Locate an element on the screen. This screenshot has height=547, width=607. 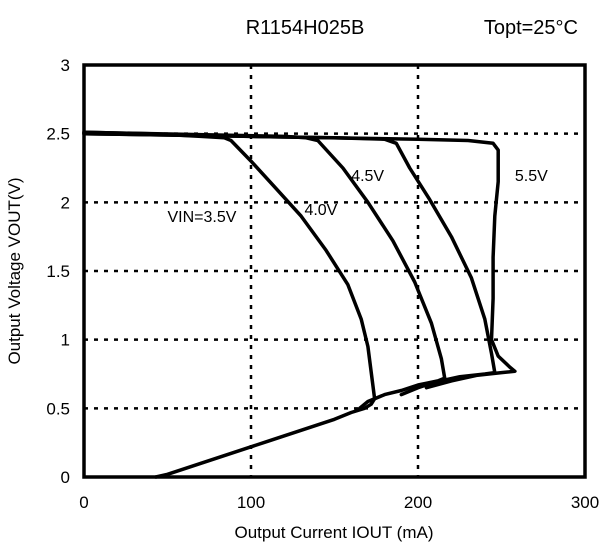
series-label: 4.5V is located at coordinates (367, 176).